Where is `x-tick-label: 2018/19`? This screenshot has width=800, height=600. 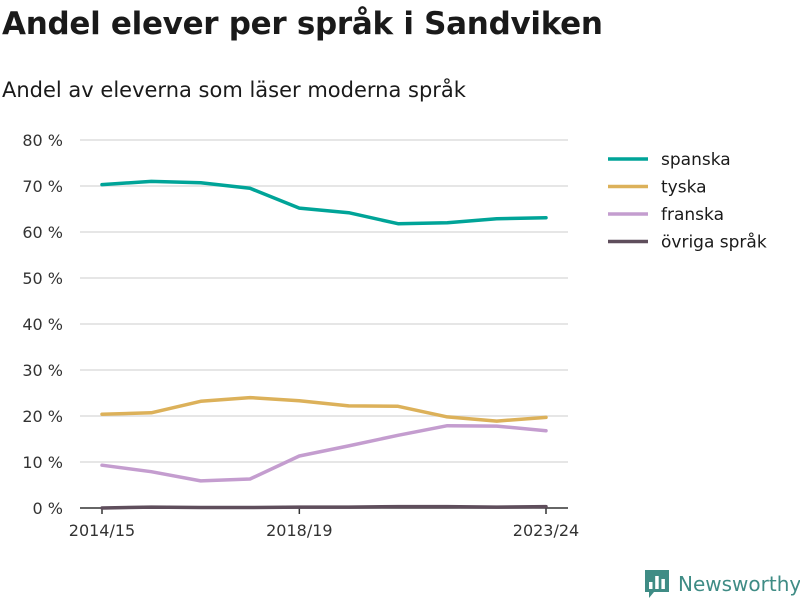
x-tick-label: 2018/19 is located at coordinates (299, 530).